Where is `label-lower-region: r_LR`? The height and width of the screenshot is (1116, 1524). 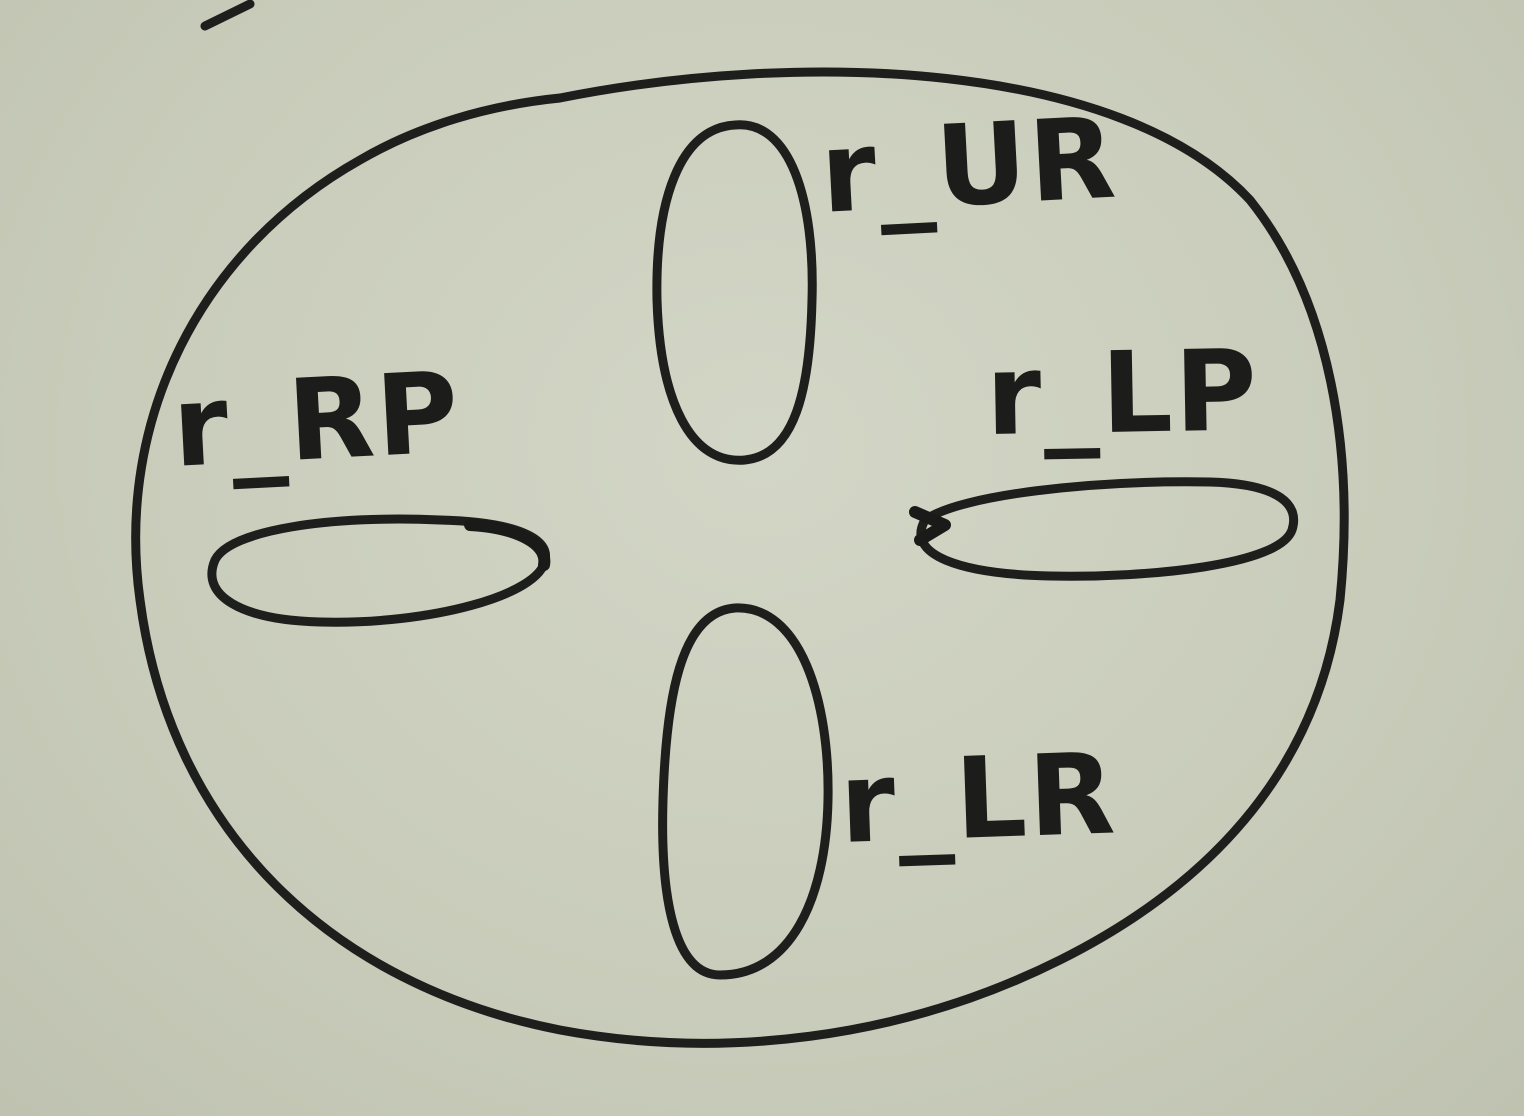
label-lower-region: r_LR is located at coordinates (978, 799).